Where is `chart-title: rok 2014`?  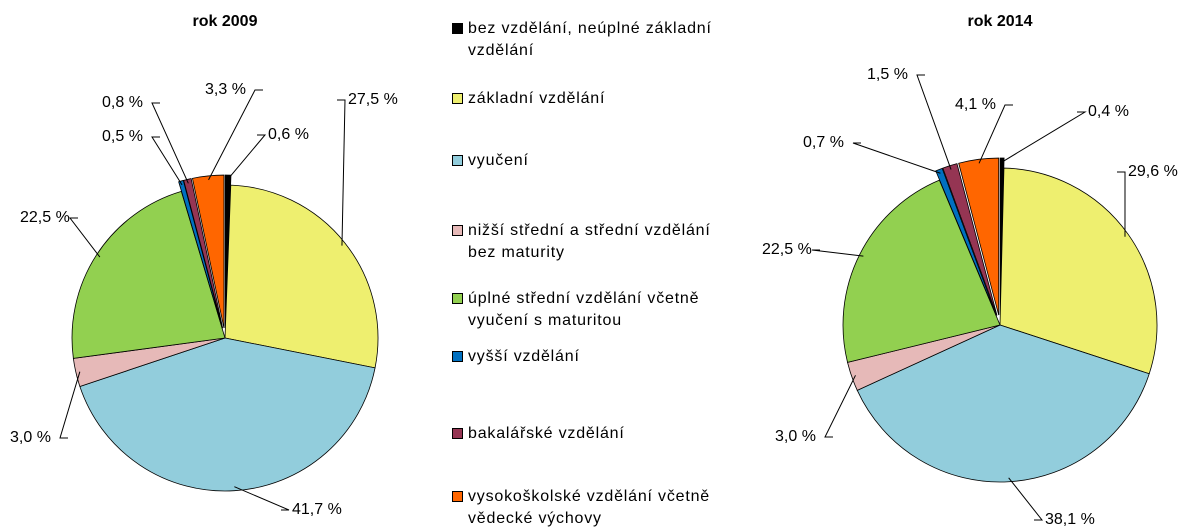 chart-title: rok 2014 is located at coordinates (1000, 21).